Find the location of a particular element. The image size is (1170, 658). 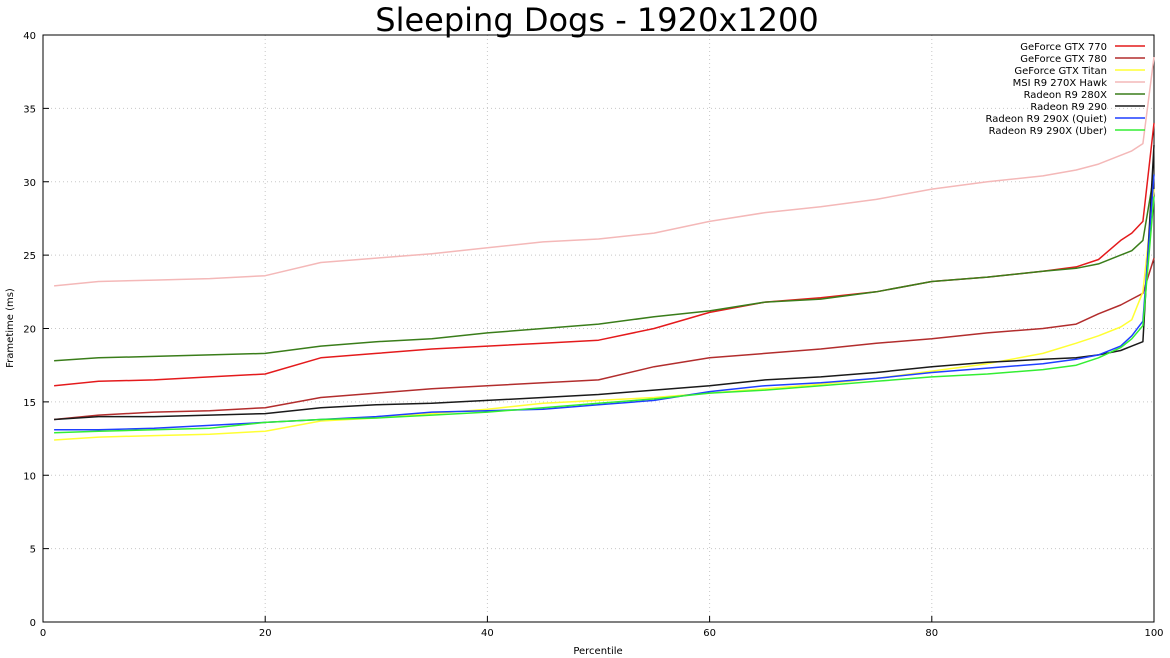

x-tick-label-3: 60 is located at coordinates (709, 633).